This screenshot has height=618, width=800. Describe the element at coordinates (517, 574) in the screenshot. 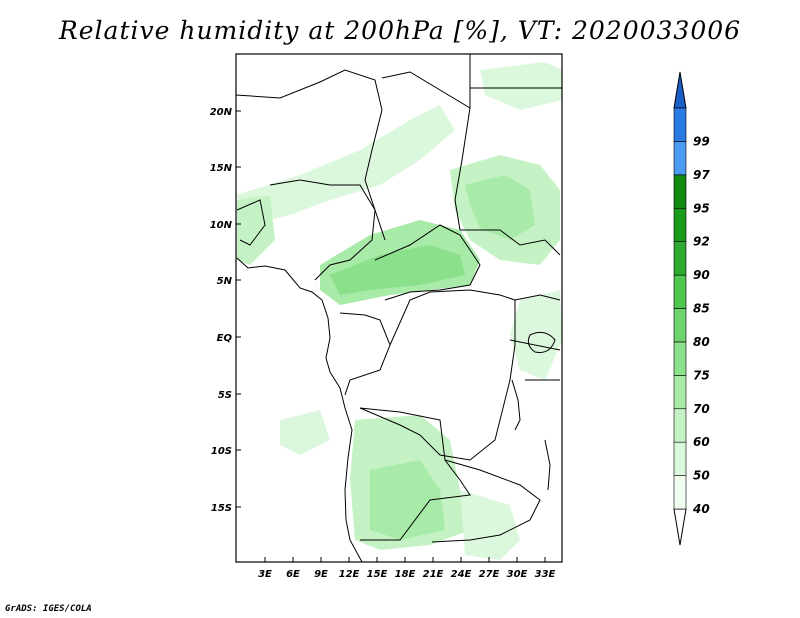

I see `lon-label: 30E` at that location.